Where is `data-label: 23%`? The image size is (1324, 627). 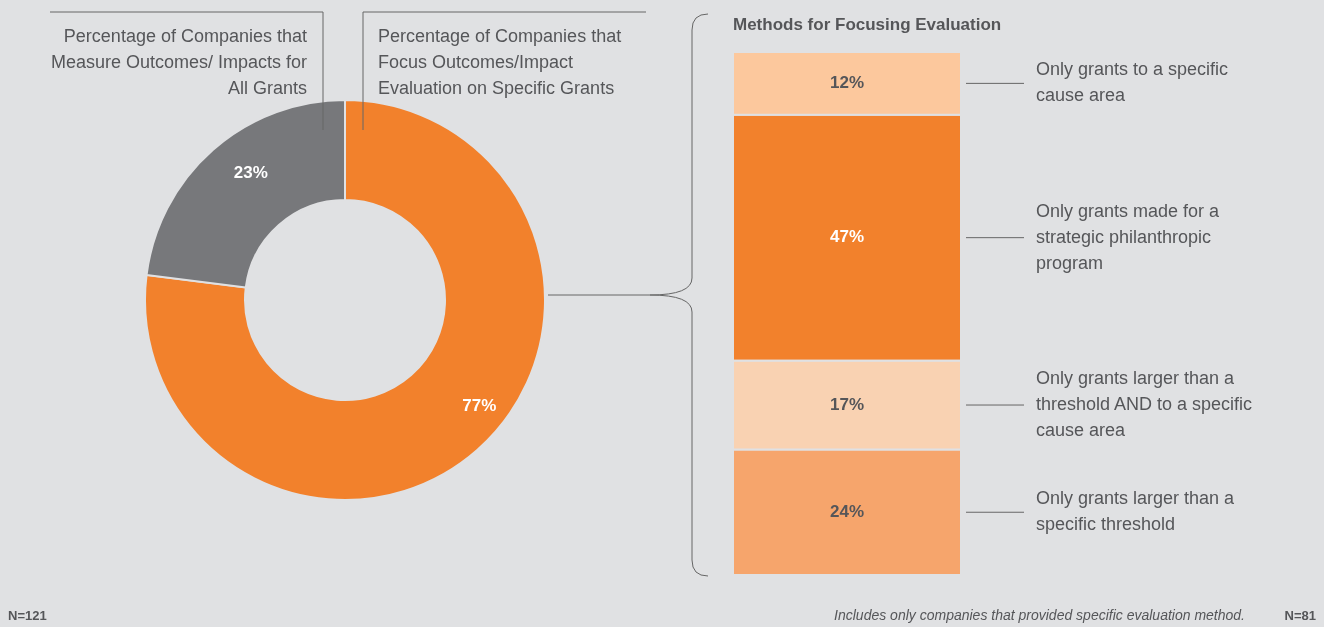
data-label: 23% is located at coordinates (250, 172).